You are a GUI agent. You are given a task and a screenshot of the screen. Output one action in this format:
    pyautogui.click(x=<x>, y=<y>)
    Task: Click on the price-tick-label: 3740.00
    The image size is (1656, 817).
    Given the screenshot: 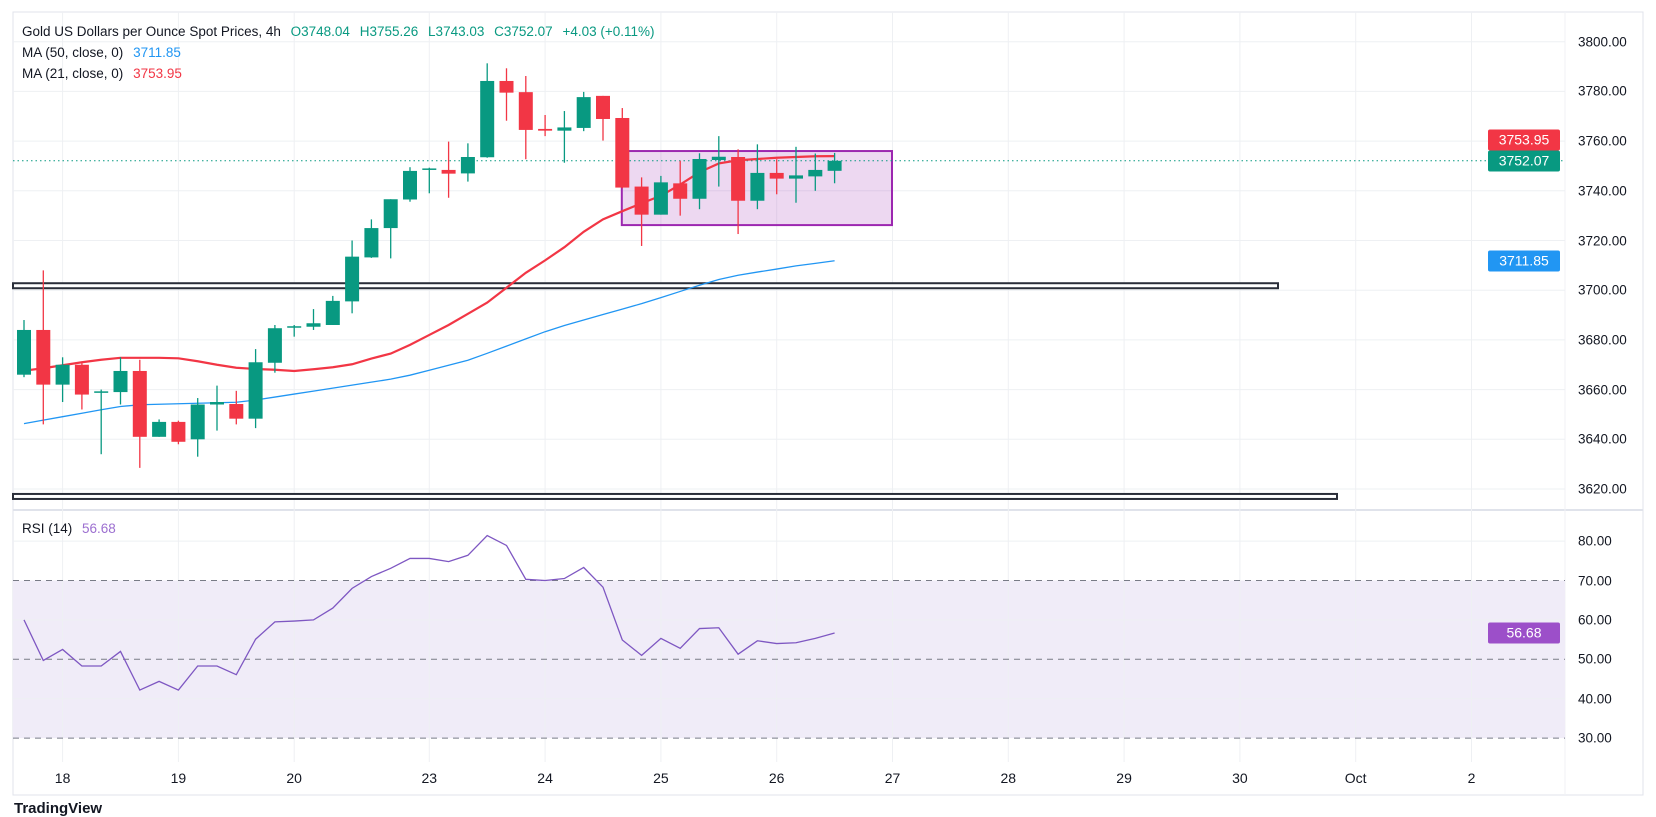 What is the action you would take?
    pyautogui.click(x=1602, y=191)
    